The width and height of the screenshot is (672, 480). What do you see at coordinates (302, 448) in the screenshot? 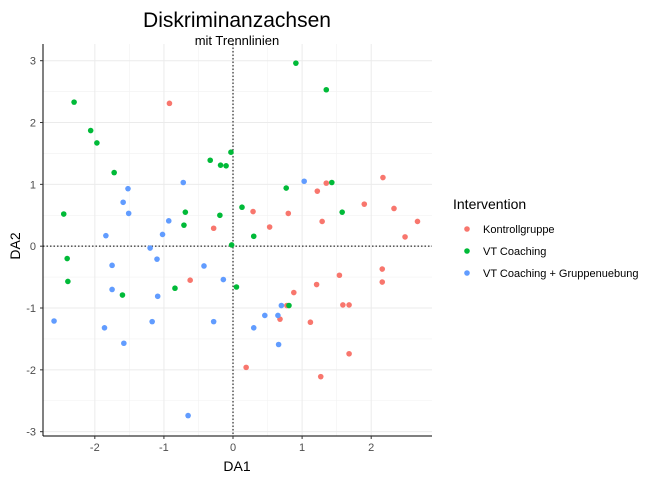
I see `x-tick-label: 1` at bounding box center [302, 448].